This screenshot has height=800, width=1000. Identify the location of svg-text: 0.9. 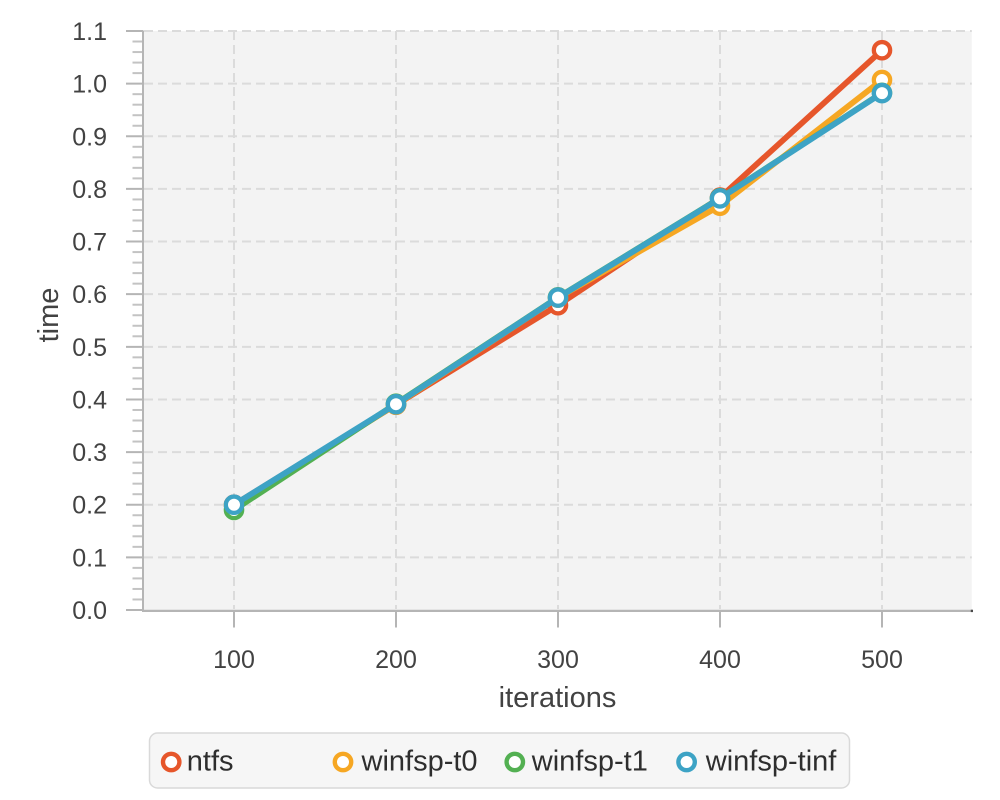
(89, 137).